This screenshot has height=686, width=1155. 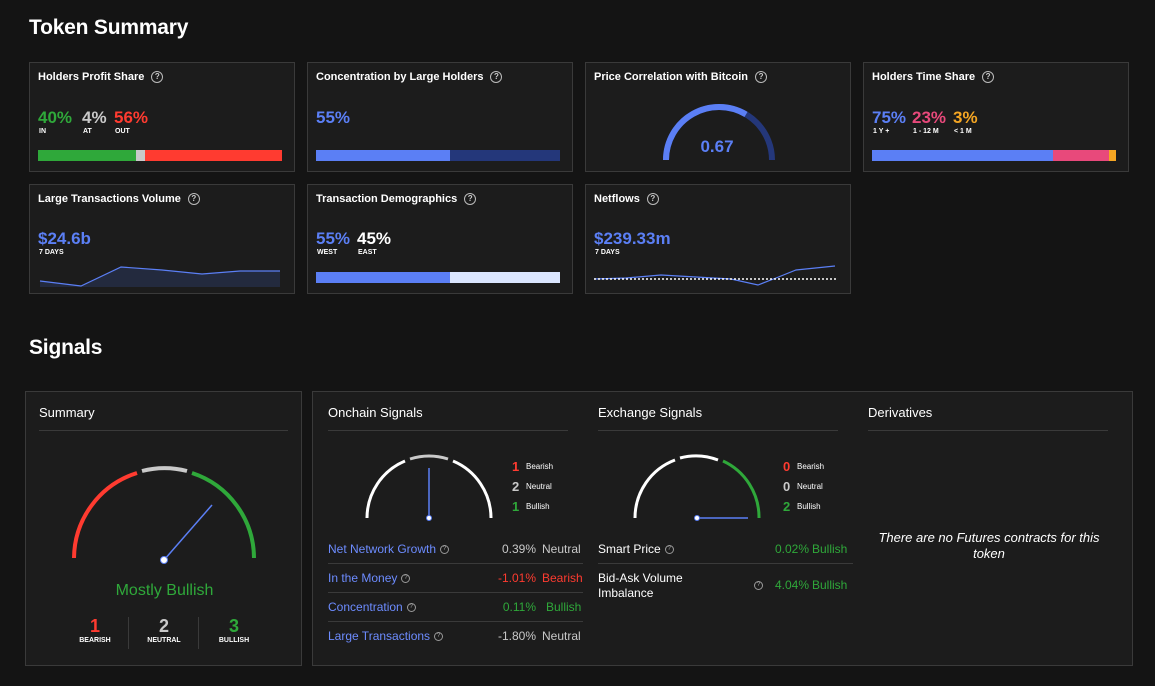 I want to click on onchain-bearish-count: 1, so click(x=516, y=466).